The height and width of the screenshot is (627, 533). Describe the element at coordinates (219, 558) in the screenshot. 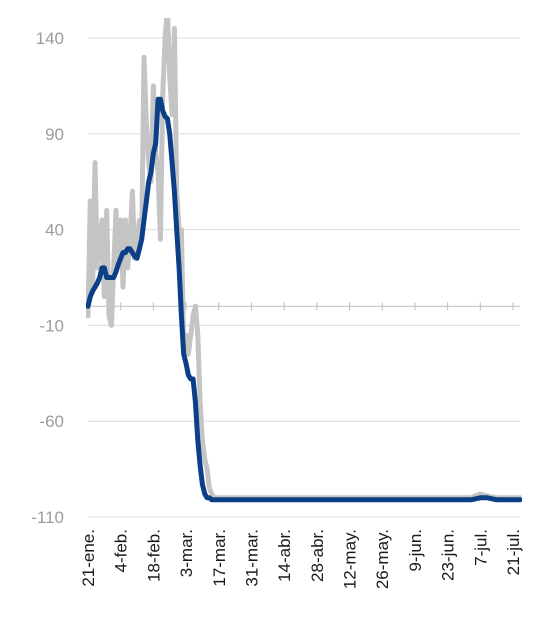

I see `x-tick-label: 17-mar.` at that location.